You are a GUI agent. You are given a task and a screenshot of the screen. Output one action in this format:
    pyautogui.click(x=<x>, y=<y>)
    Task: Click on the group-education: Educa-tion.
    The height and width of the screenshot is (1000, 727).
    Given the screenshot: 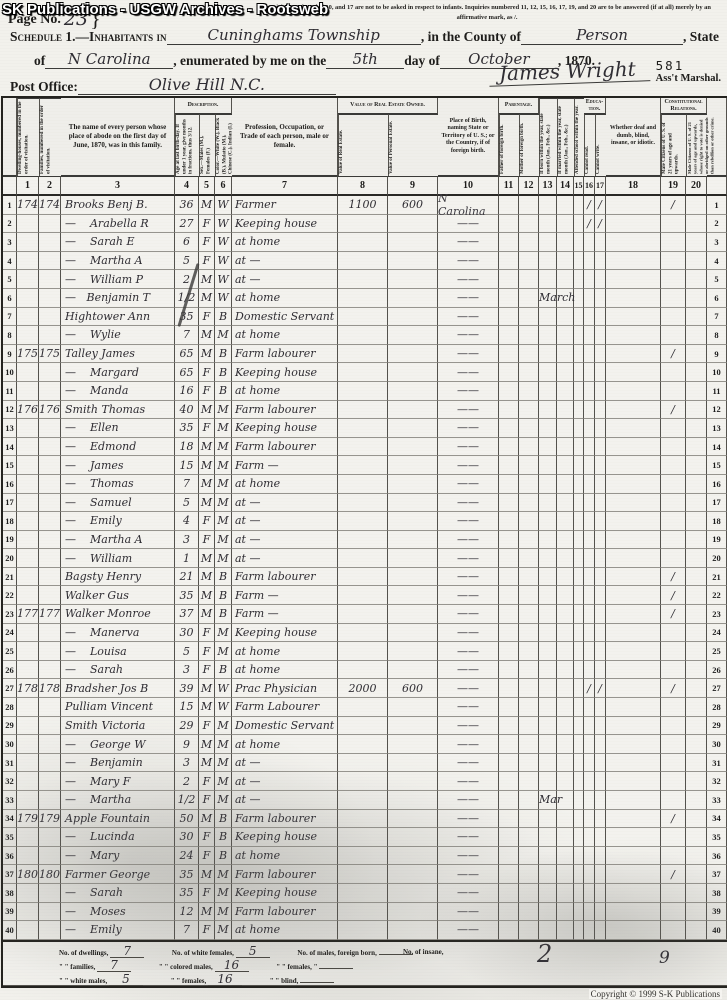 What is the action you would take?
    pyautogui.click(x=595, y=106)
    